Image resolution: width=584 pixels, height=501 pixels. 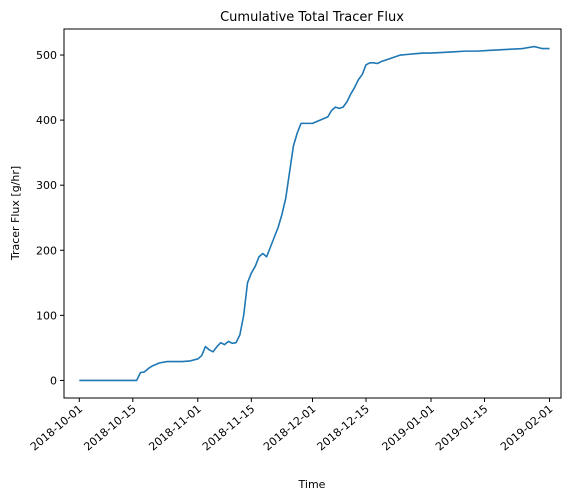 I want to click on y-tick-label: 300, so click(x=46, y=185).